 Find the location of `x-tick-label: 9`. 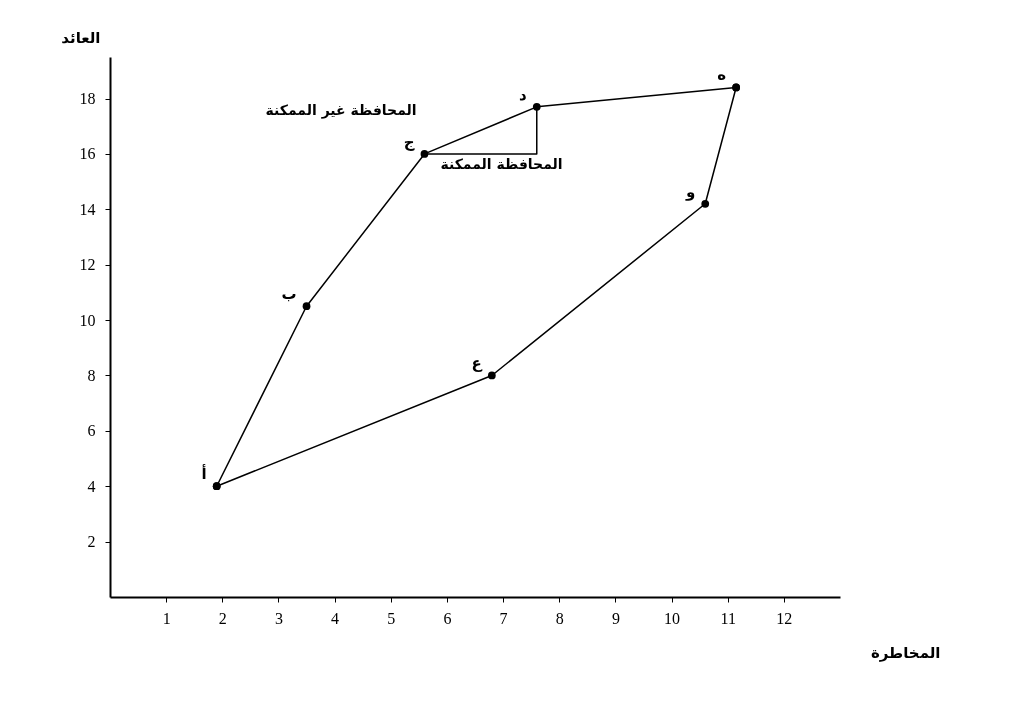

x-tick-label: 9 is located at coordinates (615, 618).